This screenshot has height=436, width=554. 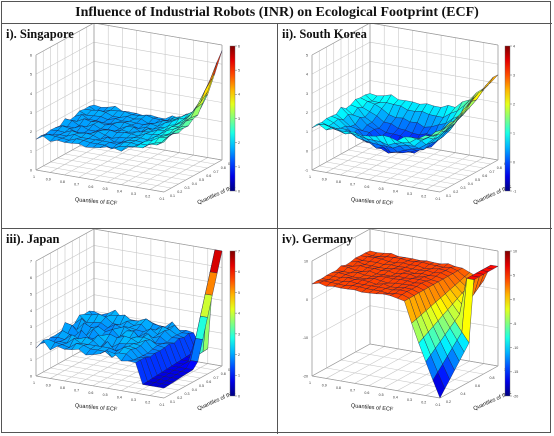 I want to click on colorbar-tick-label: 5, so click(x=239, y=293).